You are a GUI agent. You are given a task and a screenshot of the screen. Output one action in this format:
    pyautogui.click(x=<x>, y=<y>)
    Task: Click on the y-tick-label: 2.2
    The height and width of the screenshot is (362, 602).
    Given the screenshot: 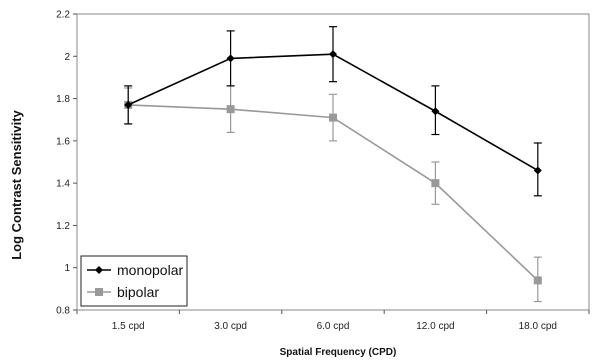 What is the action you would take?
    pyautogui.click(x=63, y=15)
    